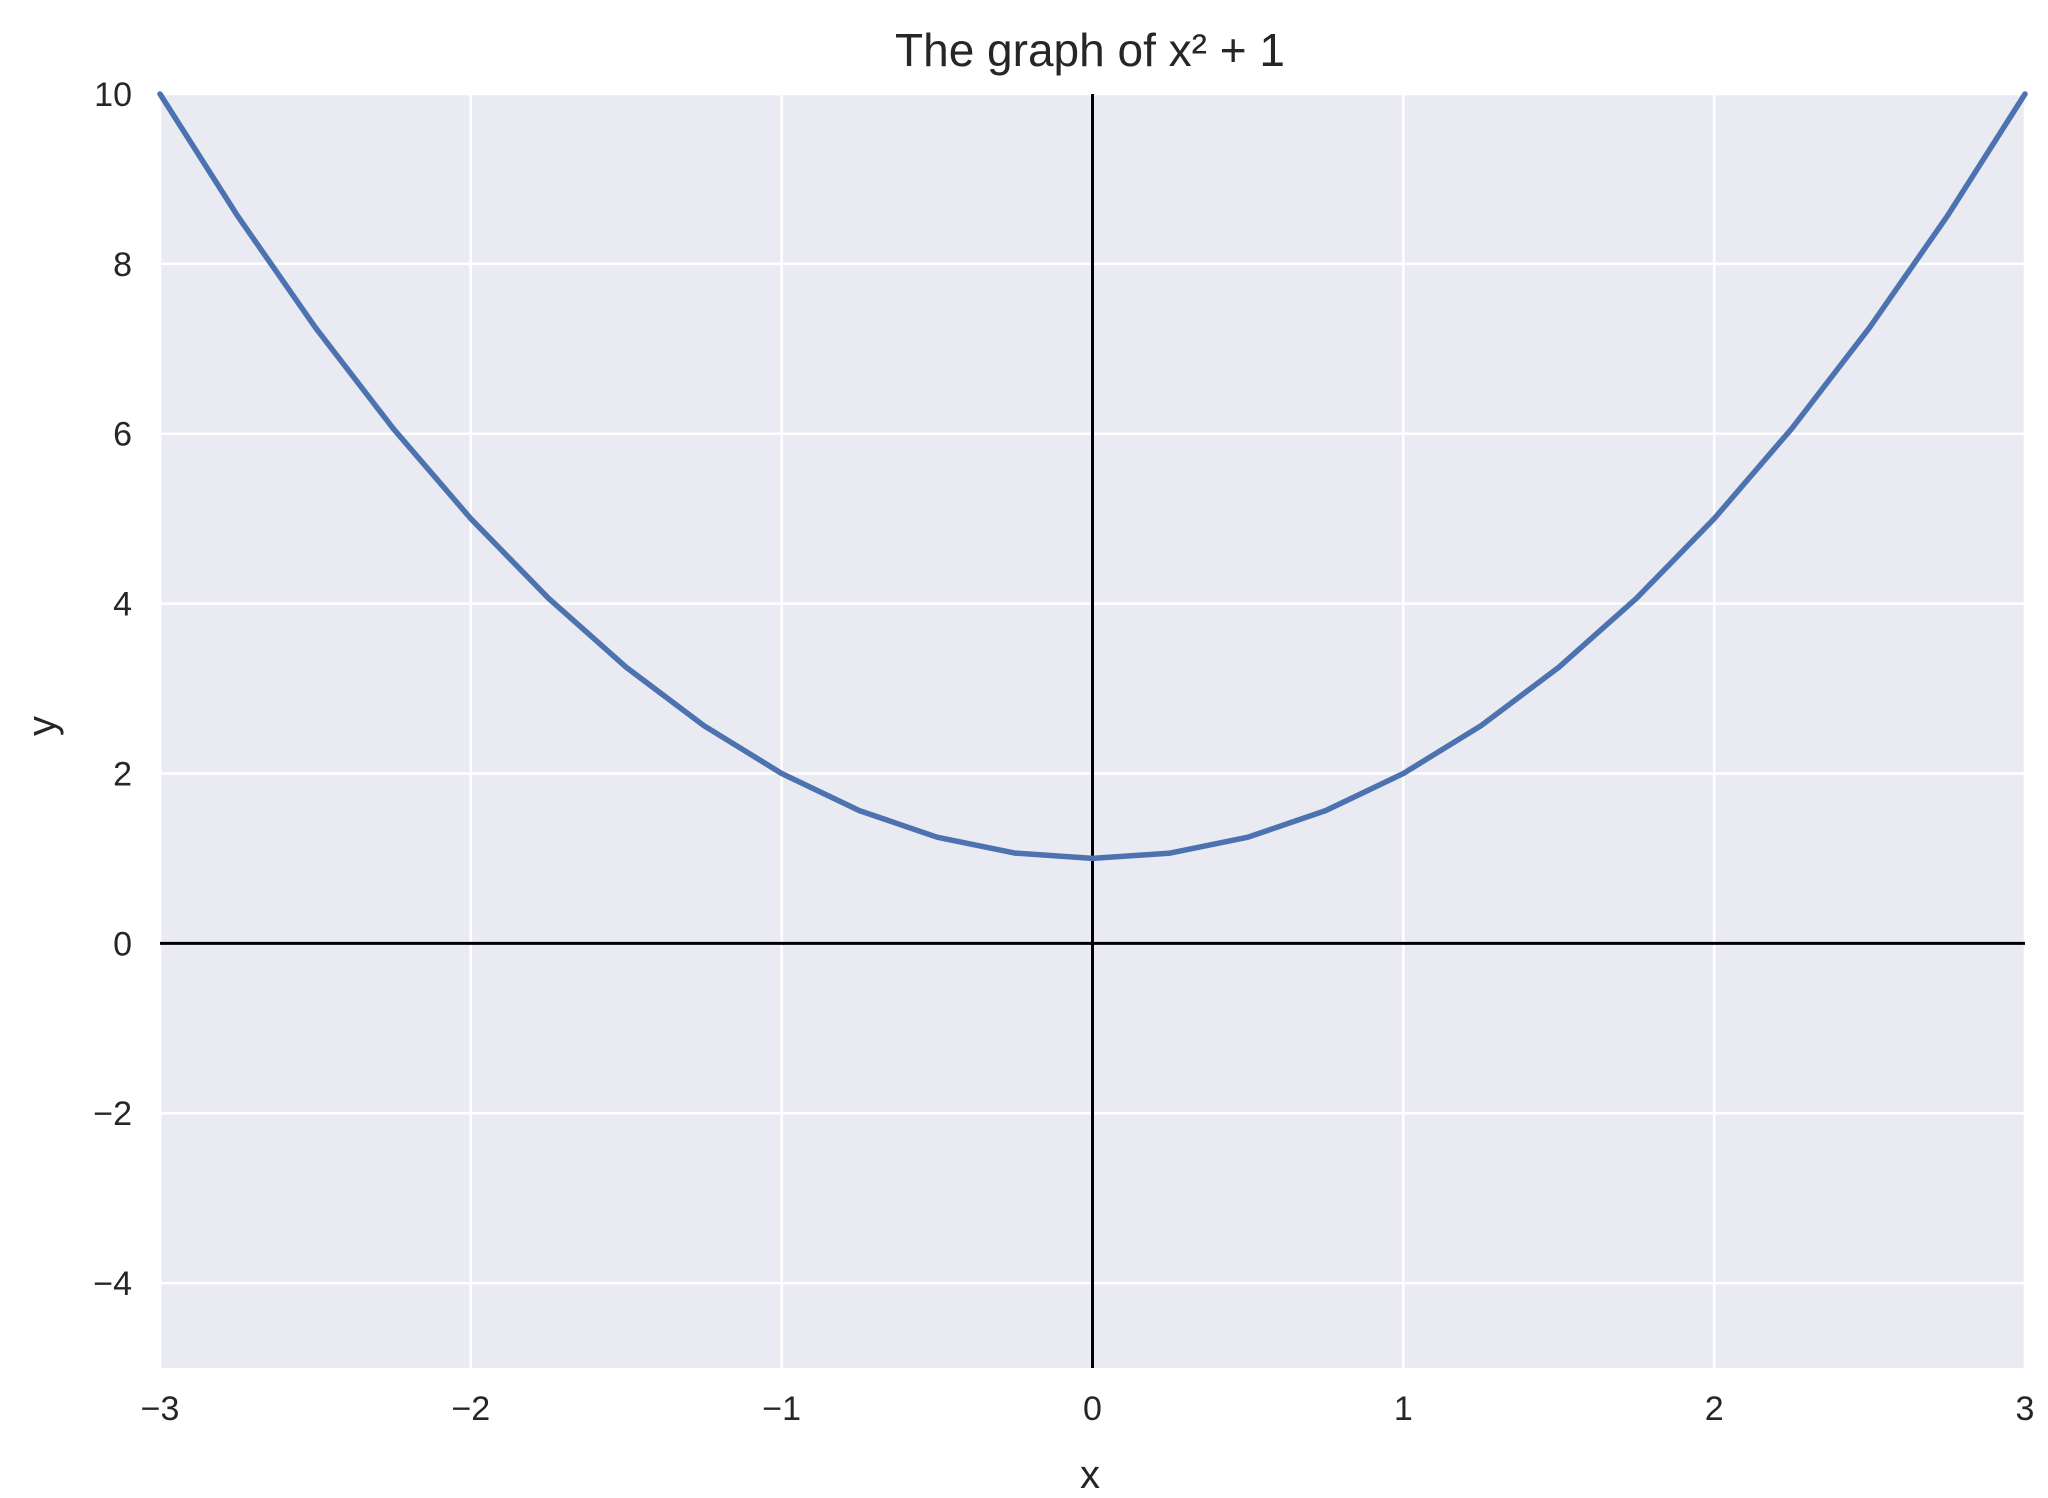  Describe the element at coordinates (112, 1114) in the screenshot. I see `y-tick-label: −2` at that location.